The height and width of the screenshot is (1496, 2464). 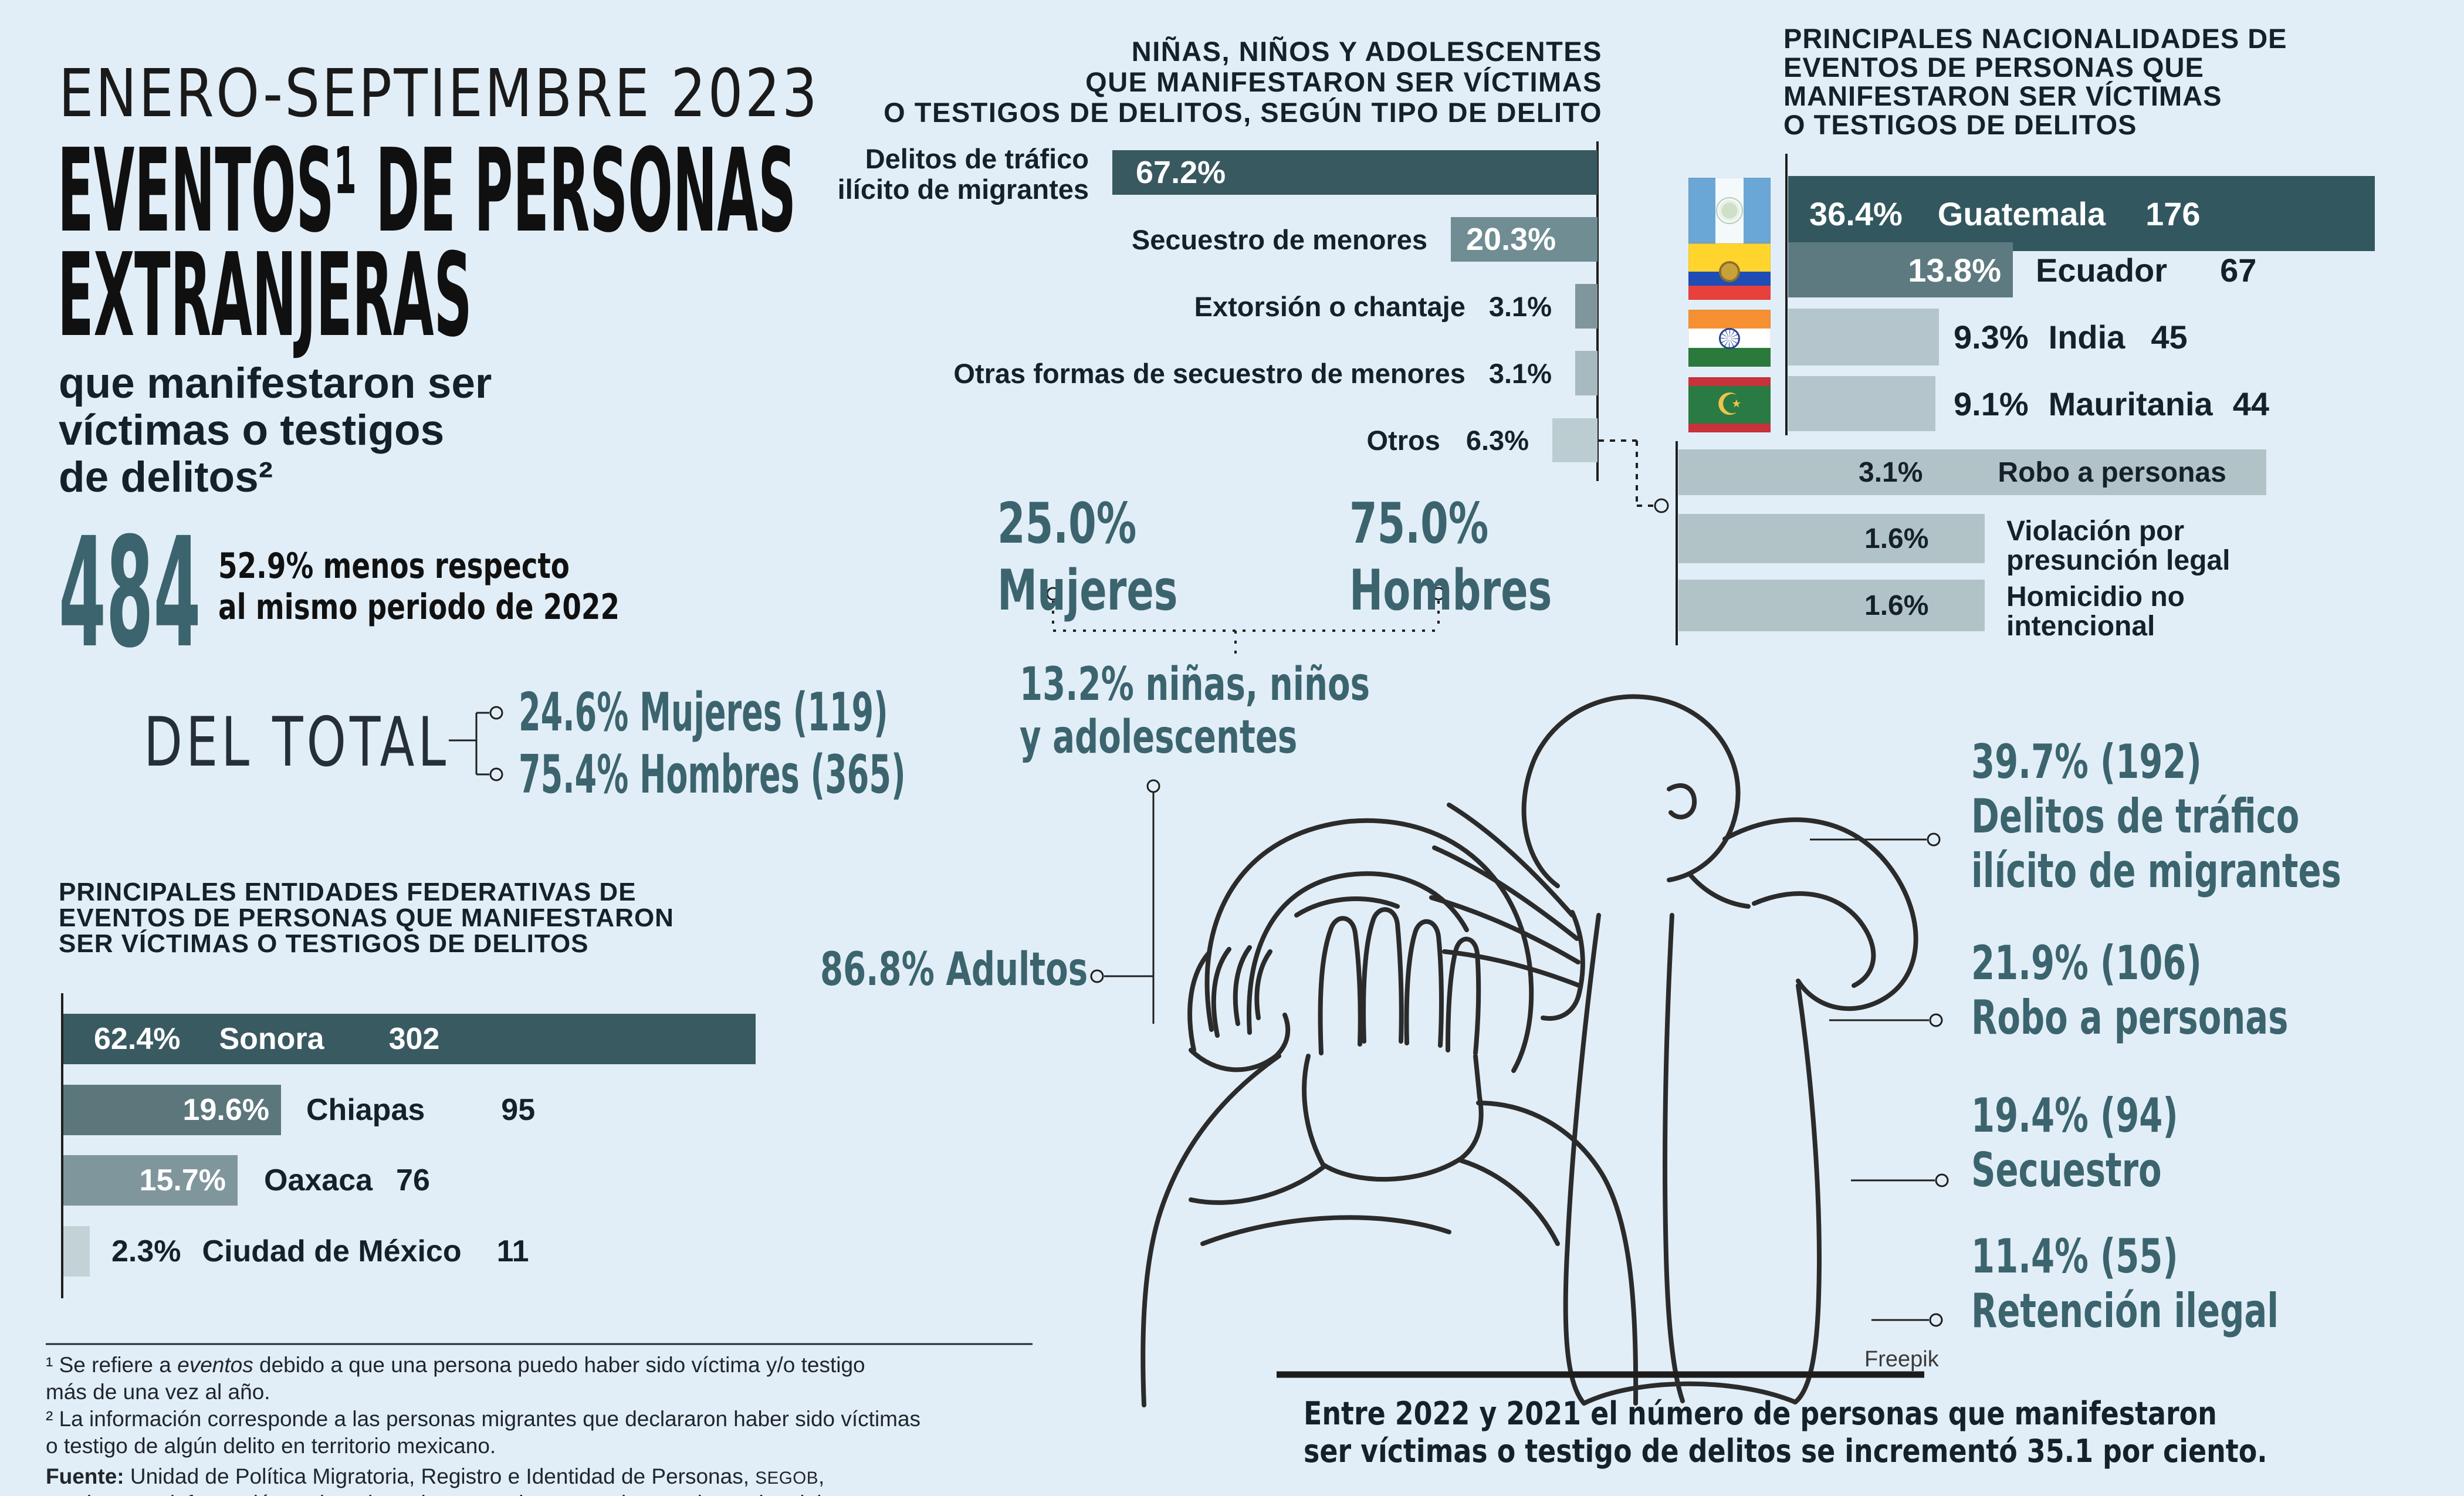 I want to click on nat-title-line2: EVENTOS DE PERSONAS QUE, so click(x=1993, y=67).